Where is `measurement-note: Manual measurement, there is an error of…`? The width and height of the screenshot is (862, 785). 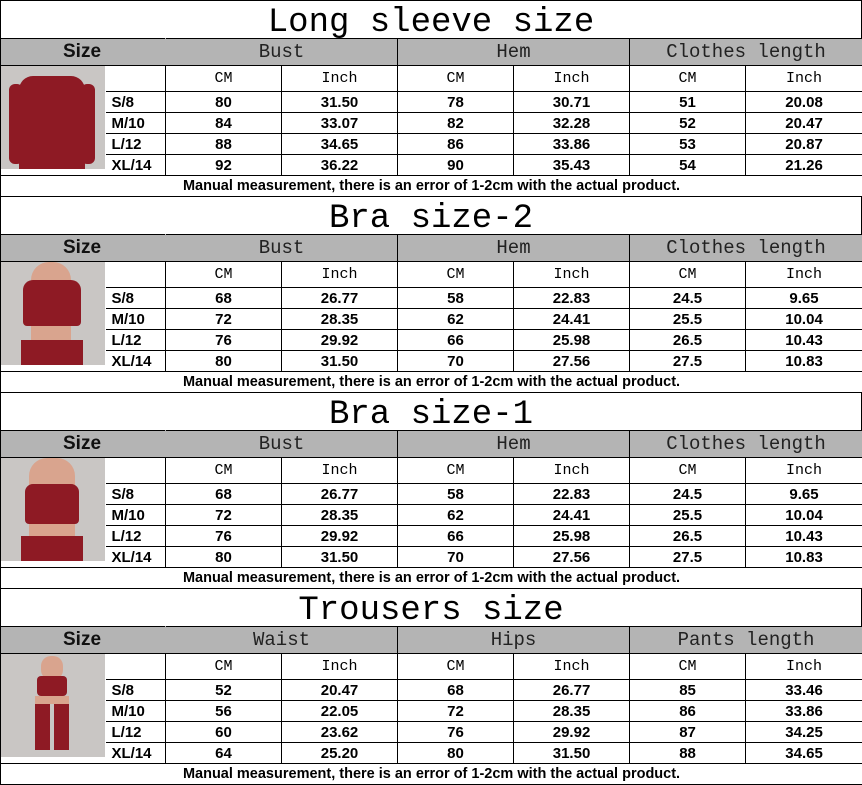 measurement-note: Manual measurement, there is an error of… is located at coordinates (431, 578).